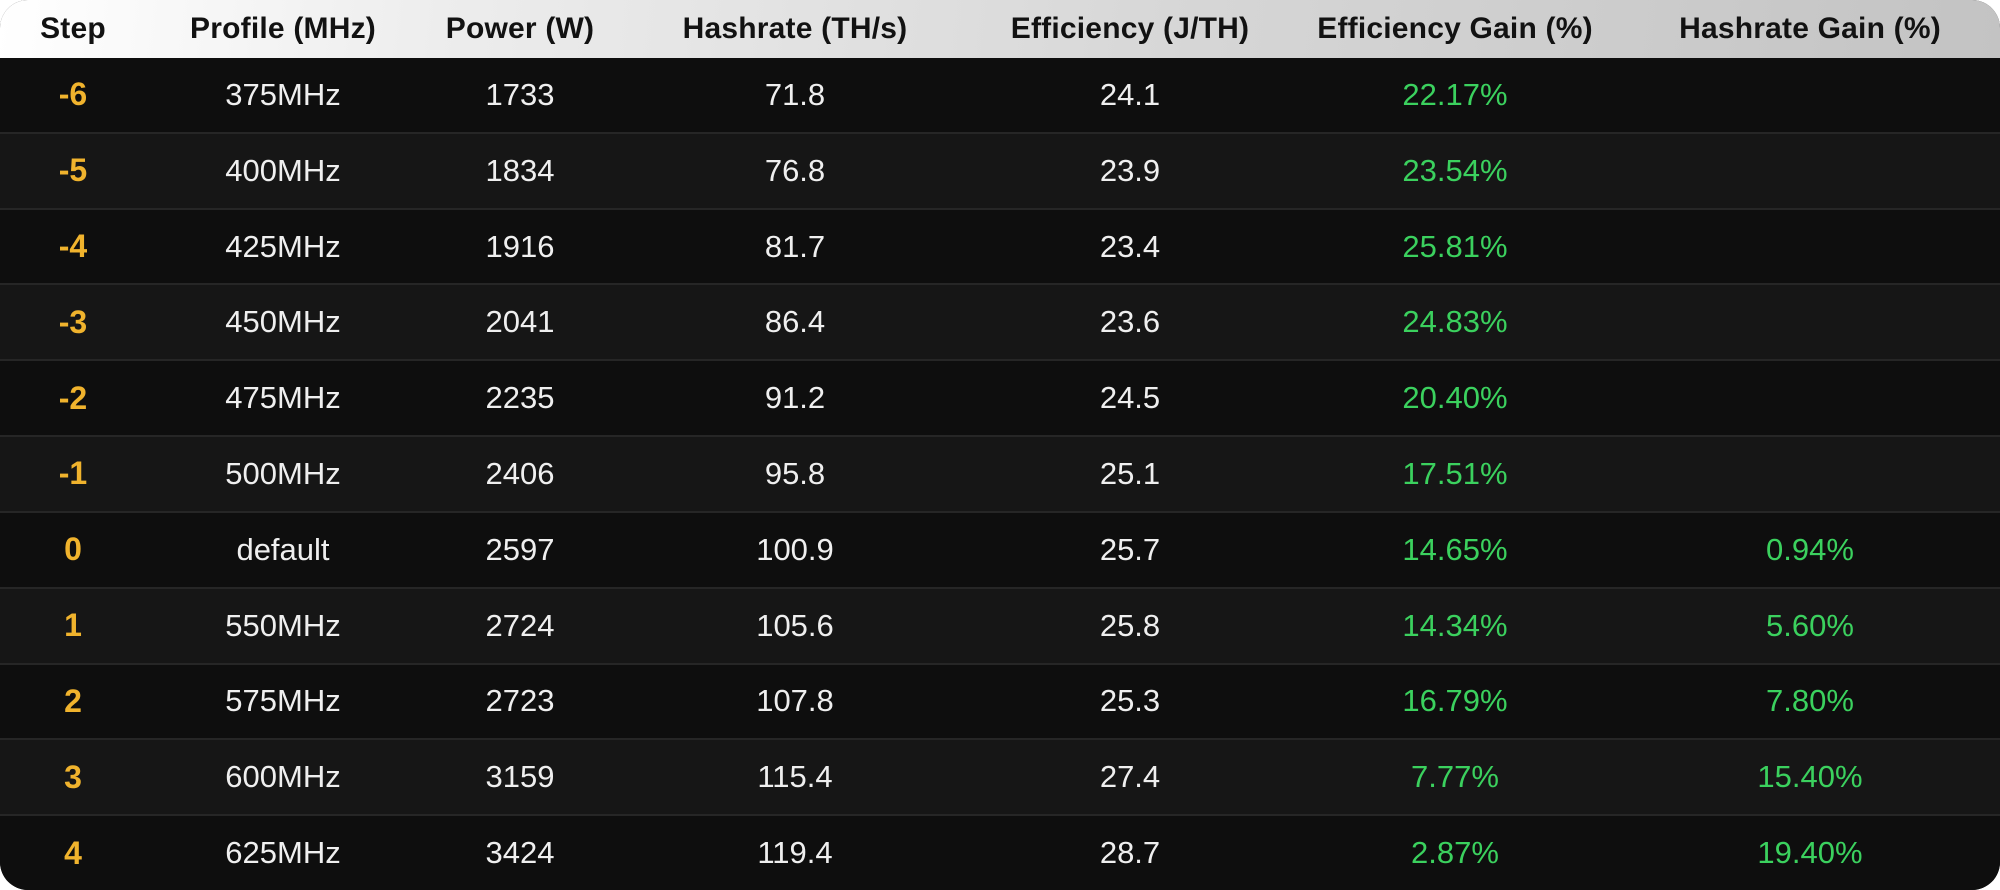 This screenshot has width=2000, height=890. I want to click on cell-step: 0, so click(73, 549).